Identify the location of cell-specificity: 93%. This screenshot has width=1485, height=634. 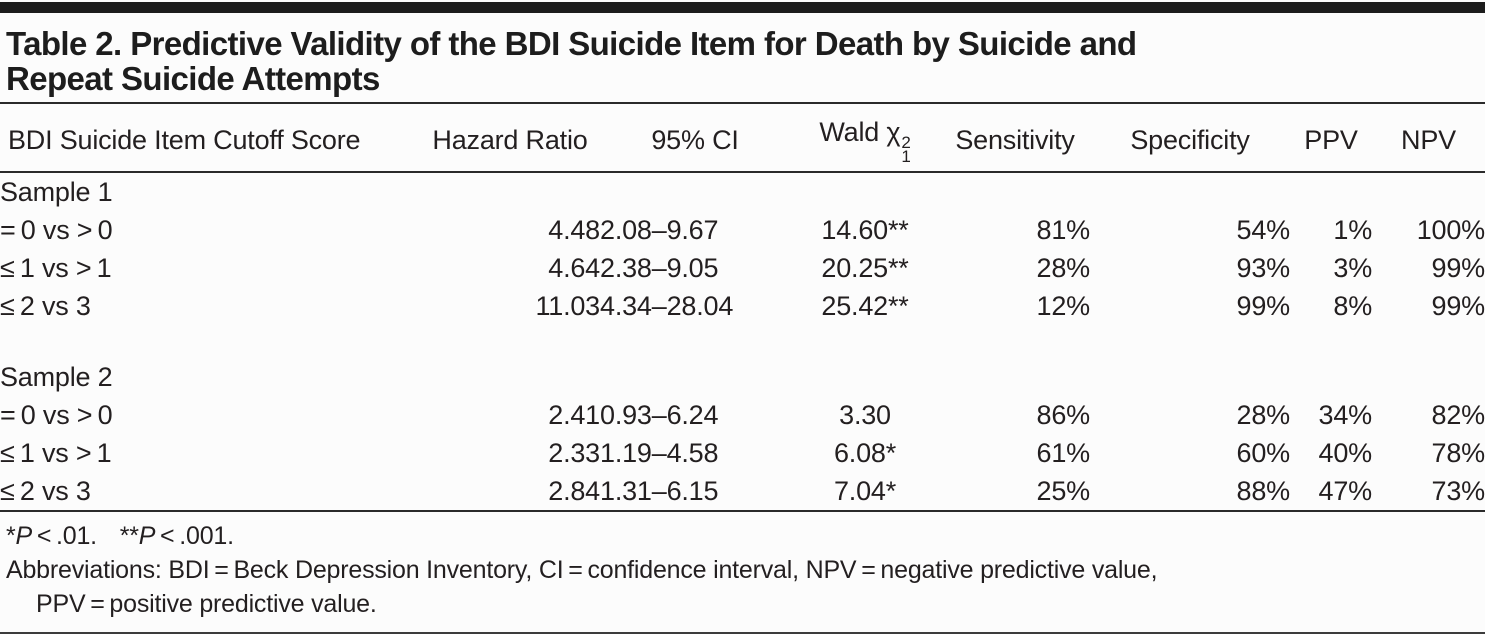
(1263, 268).